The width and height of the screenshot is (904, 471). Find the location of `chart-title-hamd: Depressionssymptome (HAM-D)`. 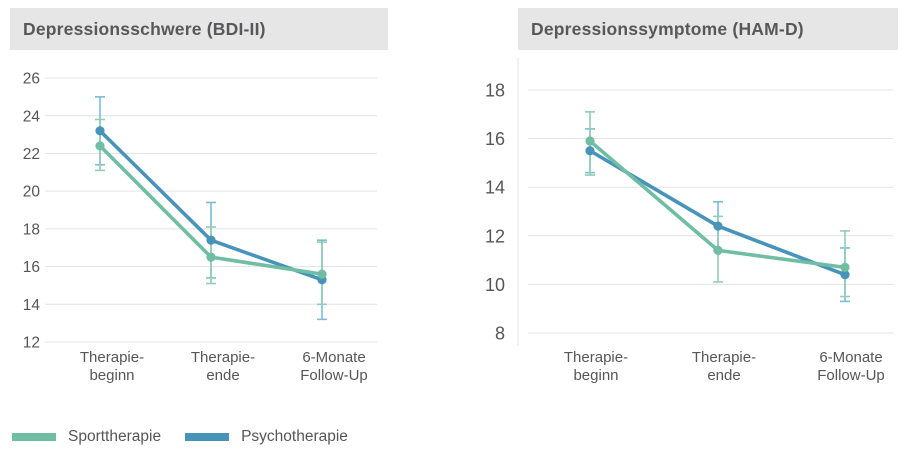

chart-title-hamd: Depressionssymptome (HAM-D) is located at coordinates (708, 29).